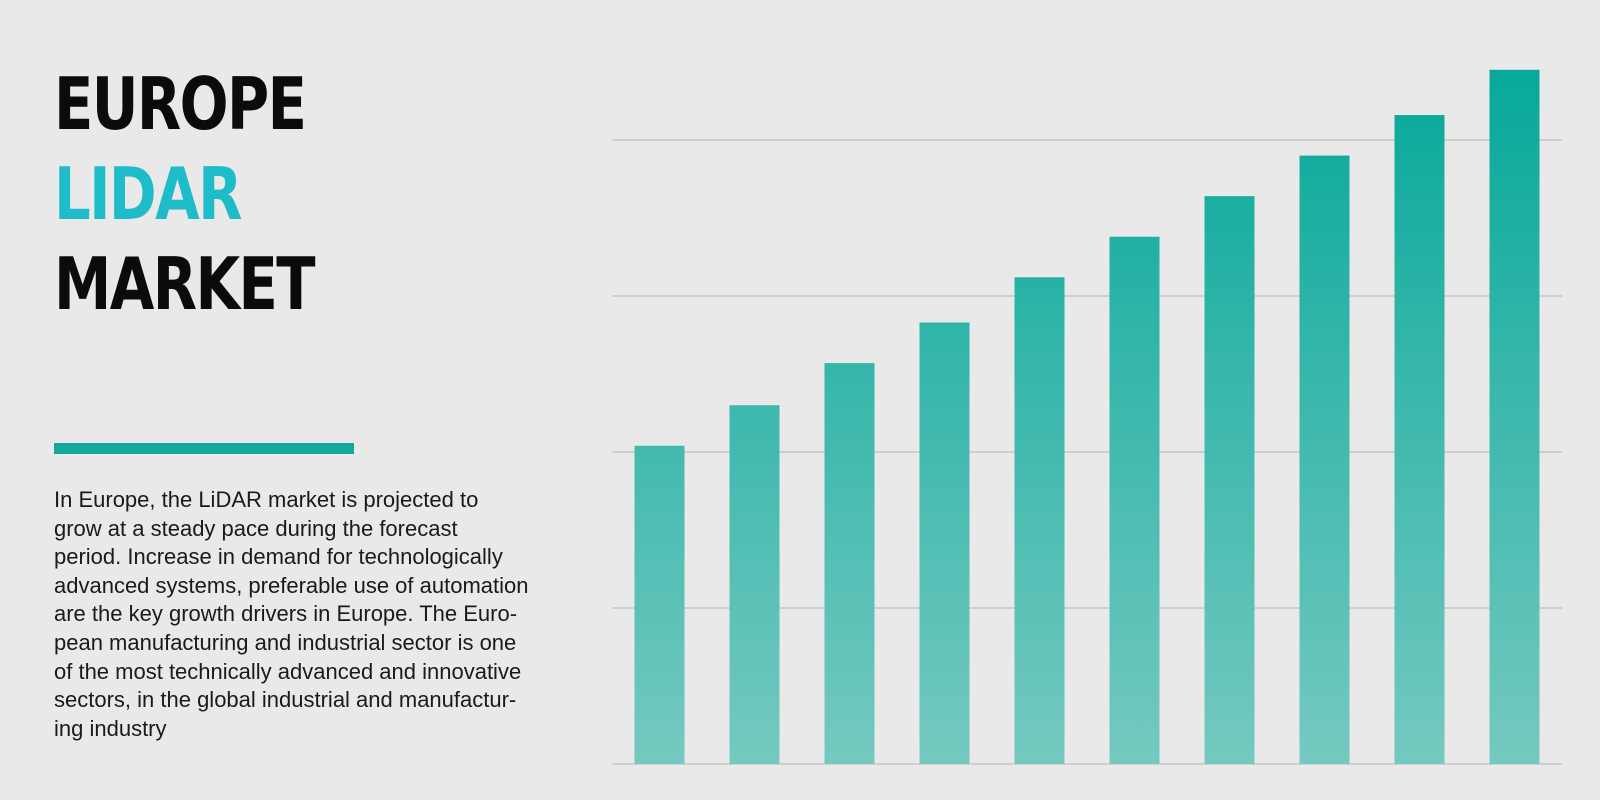 The height and width of the screenshot is (800, 1600). I want to click on accent-divider, so click(204, 448).